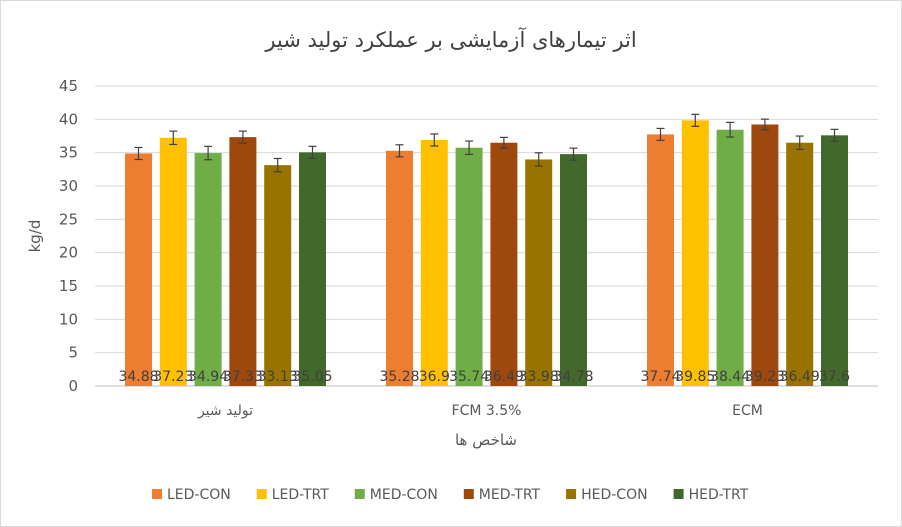 Image resolution: width=902 pixels, height=527 pixels. What do you see at coordinates (834, 377) in the screenshot?
I see `data-label: 37.6` at bounding box center [834, 377].